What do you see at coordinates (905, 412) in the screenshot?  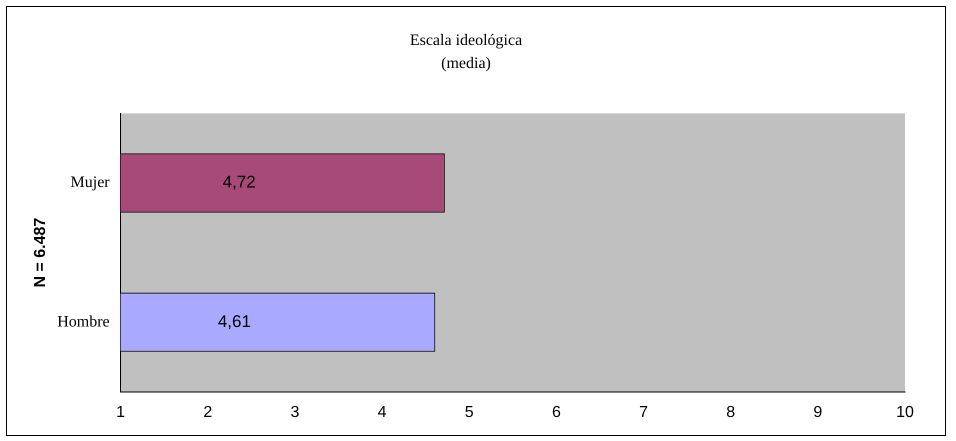 I see `x-tick-label: 10` at bounding box center [905, 412].